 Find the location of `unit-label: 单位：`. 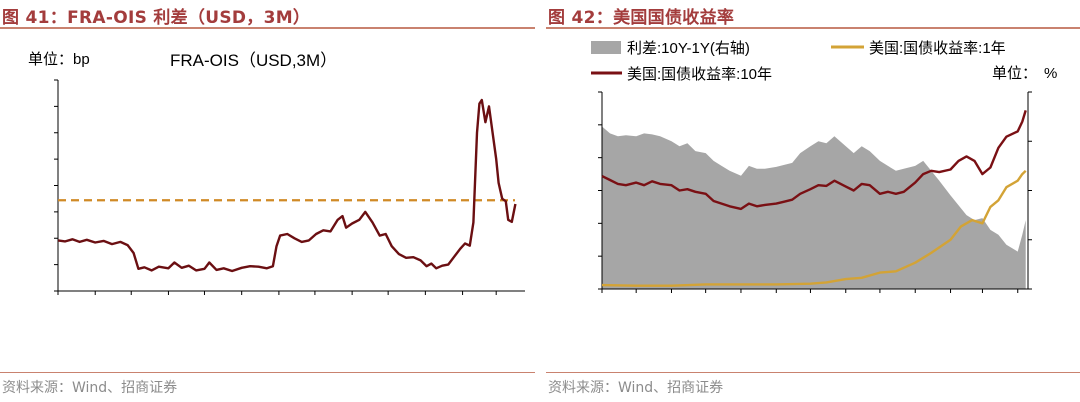

unit-label: 单位： is located at coordinates (1014, 73).